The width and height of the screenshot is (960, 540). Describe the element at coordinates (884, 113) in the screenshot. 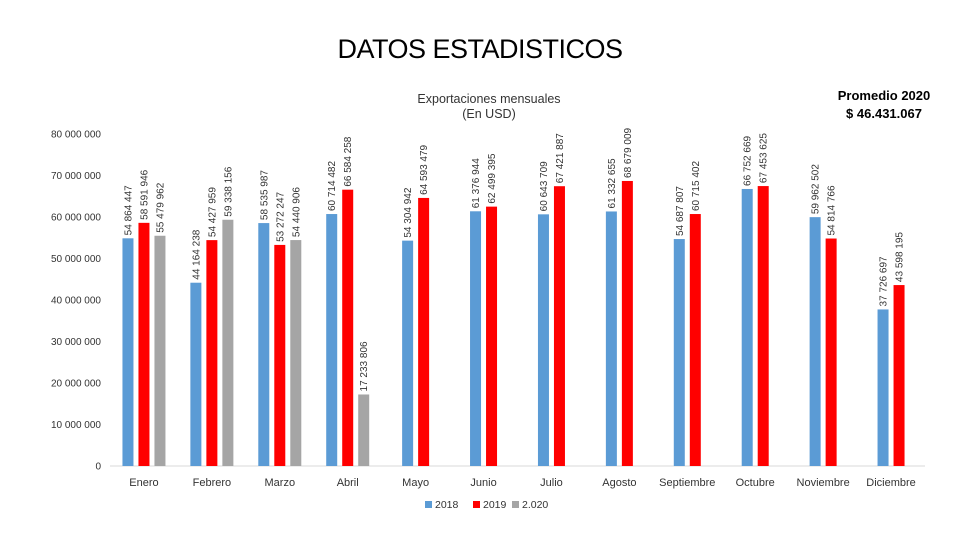

I see `average-2020-value: $ 46.431.067` at that location.